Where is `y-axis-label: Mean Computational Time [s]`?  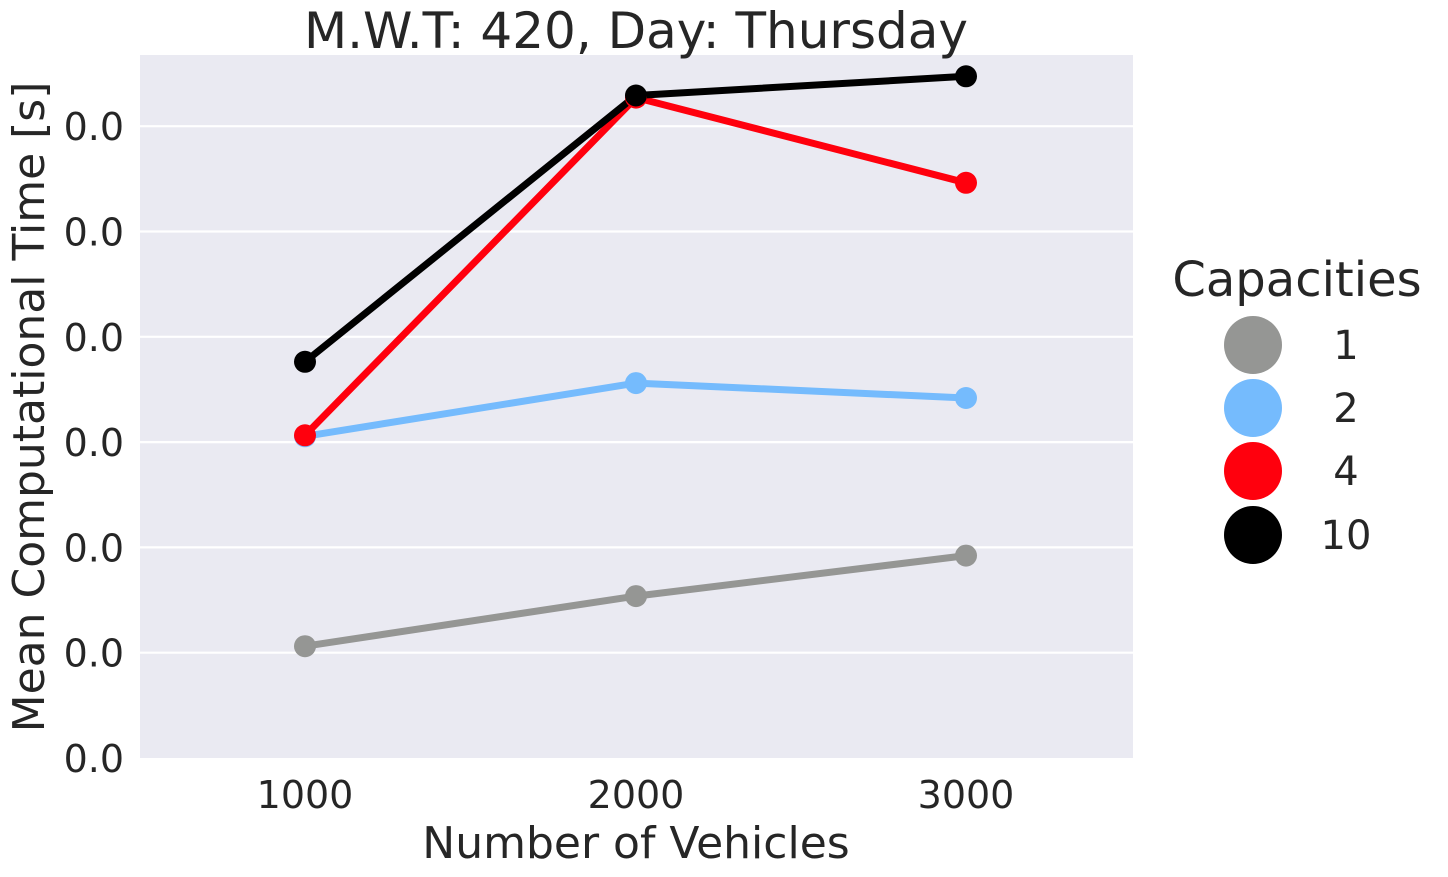
y-axis-label: Mean Computational Time [s] is located at coordinates (29, 407).